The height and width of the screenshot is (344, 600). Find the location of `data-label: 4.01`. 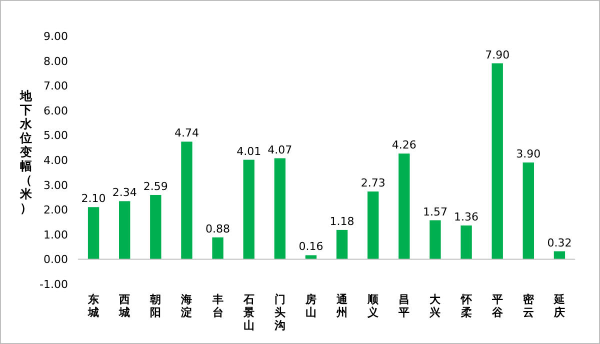

data-label: 4.01 is located at coordinates (249, 151).